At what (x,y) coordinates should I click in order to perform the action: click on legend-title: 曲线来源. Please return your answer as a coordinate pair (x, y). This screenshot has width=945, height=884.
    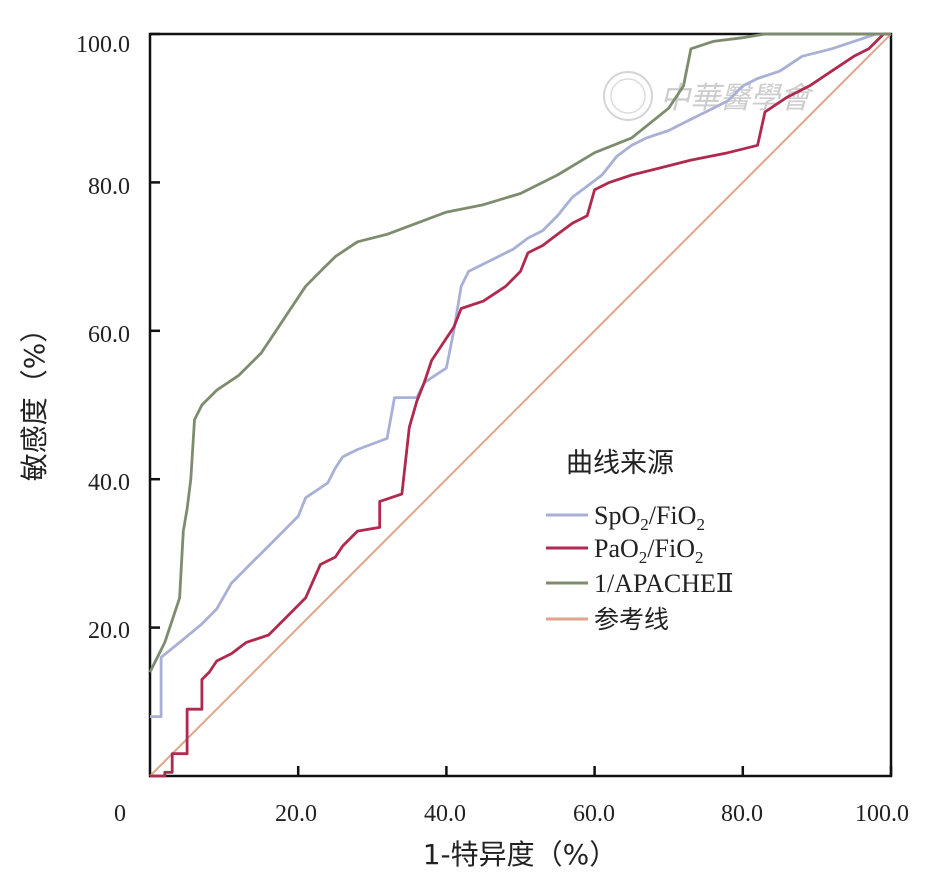
    Looking at the image, I should click on (620, 463).